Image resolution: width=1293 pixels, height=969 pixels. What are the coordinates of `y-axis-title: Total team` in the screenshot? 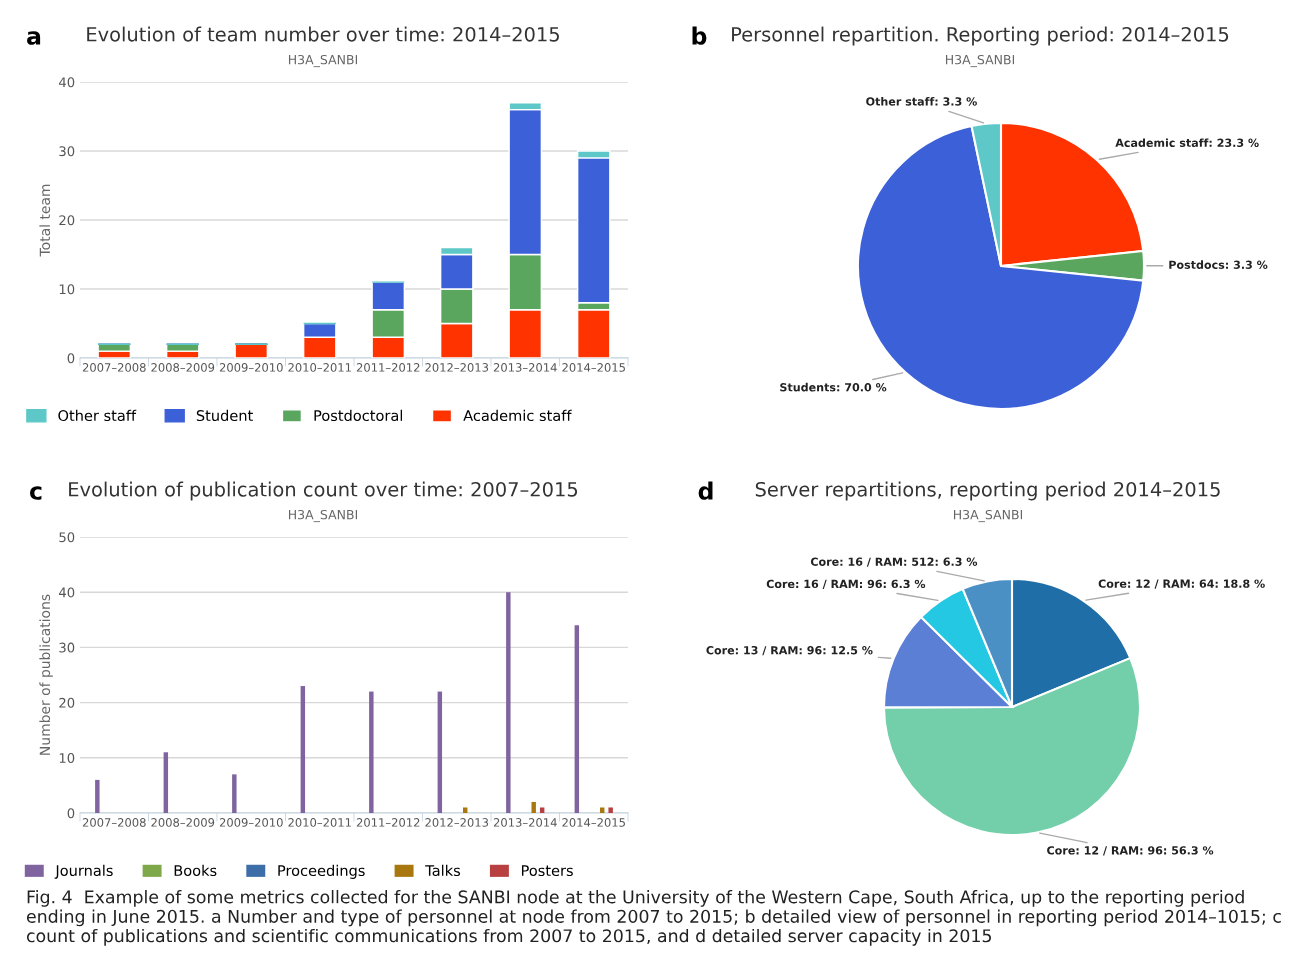 It's located at (45, 220).